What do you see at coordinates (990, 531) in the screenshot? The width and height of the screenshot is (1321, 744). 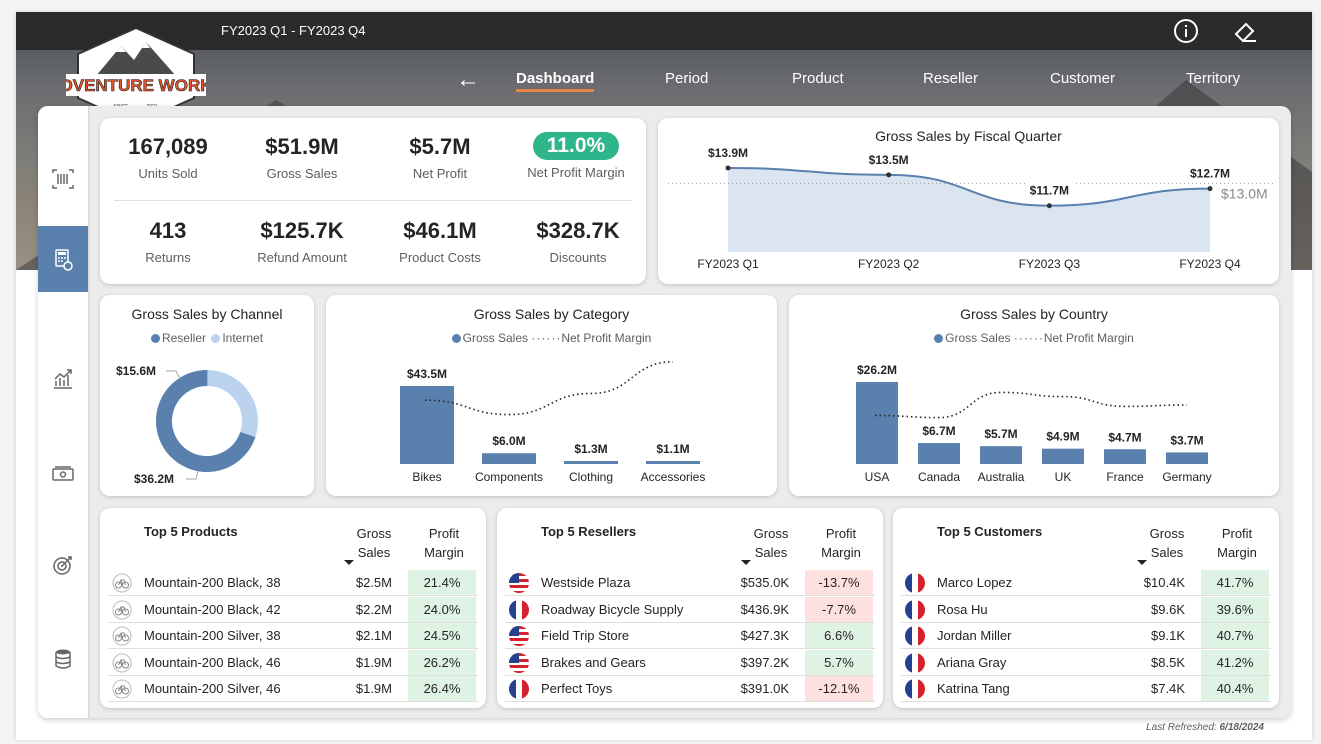 I see `table-title: Top 5 Customers` at bounding box center [990, 531].